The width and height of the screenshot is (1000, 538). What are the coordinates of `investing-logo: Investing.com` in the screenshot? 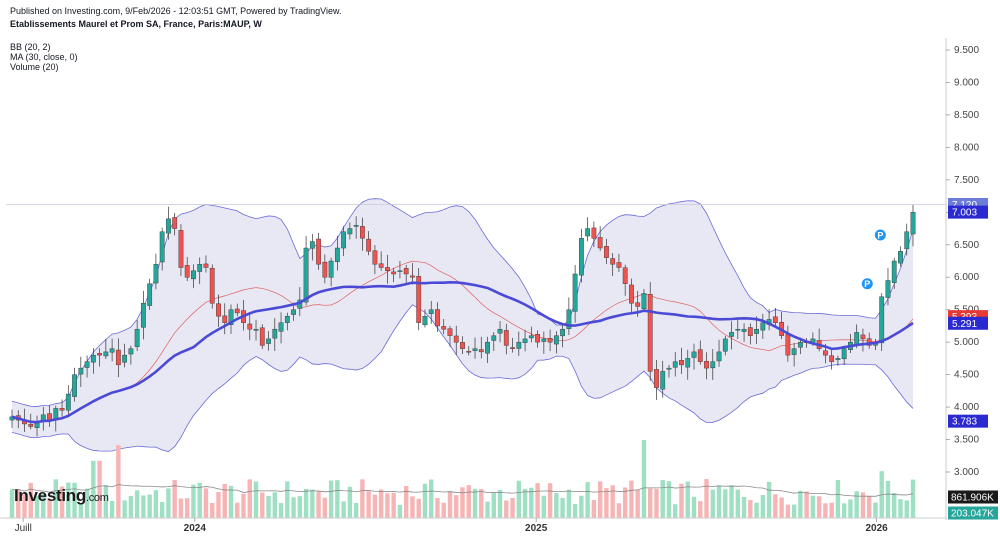 It's located at (61, 495).